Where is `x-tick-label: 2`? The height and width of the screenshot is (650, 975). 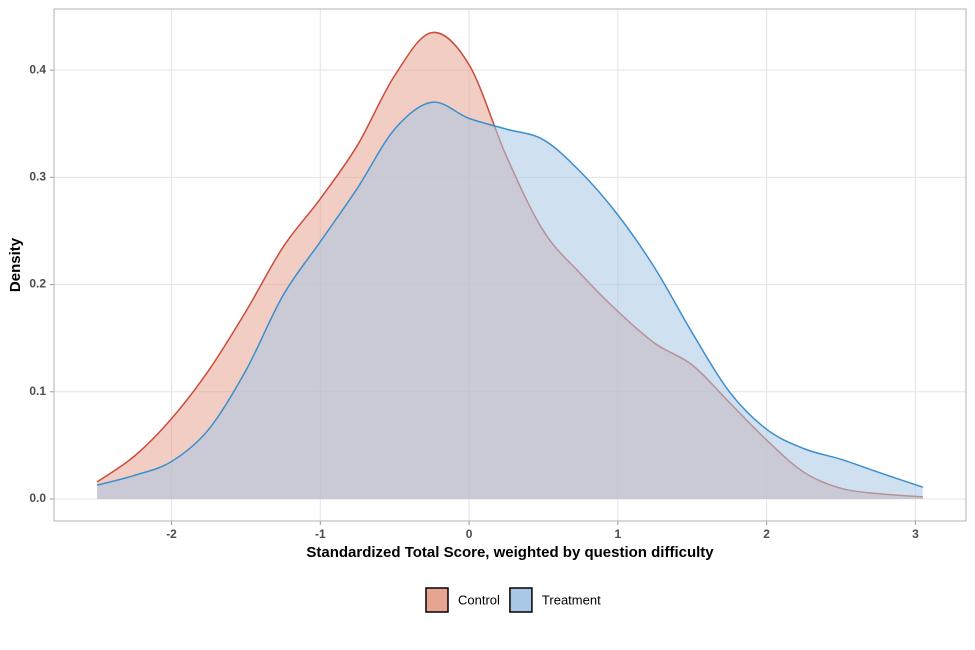
x-tick-label: 2 is located at coordinates (766, 534).